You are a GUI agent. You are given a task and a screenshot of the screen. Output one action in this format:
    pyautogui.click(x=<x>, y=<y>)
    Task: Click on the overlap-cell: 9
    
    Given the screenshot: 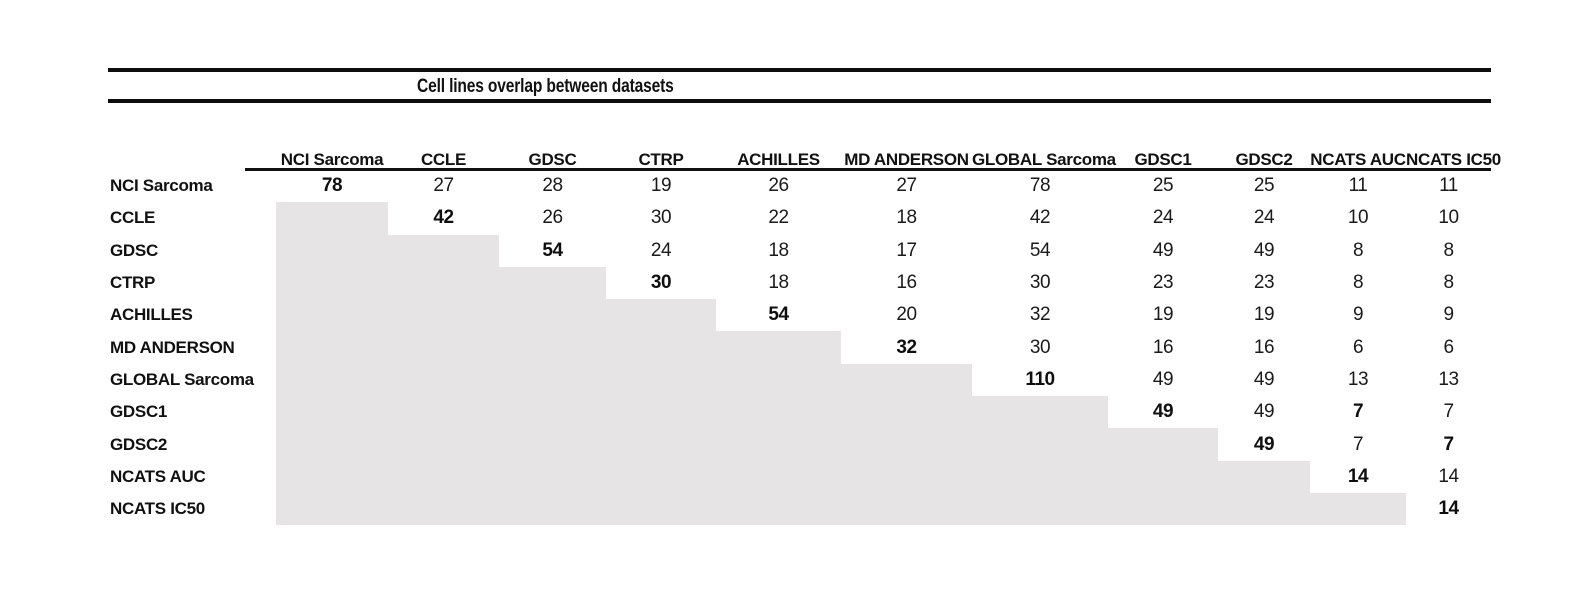 What is the action you would take?
    pyautogui.click(x=1448, y=315)
    